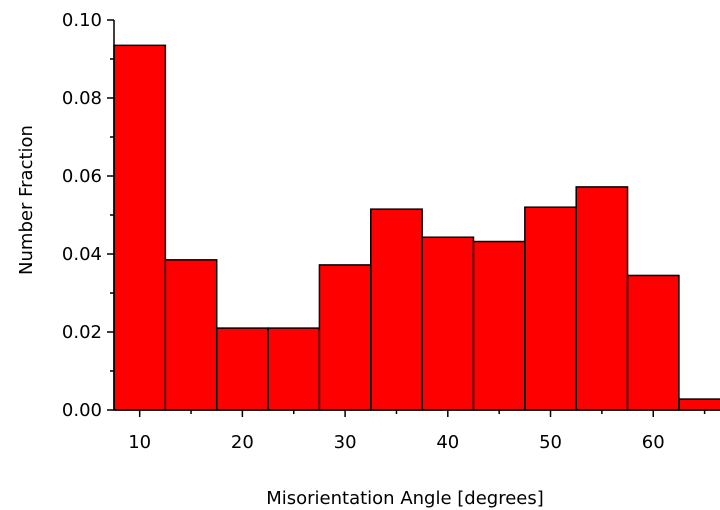  What do you see at coordinates (82, 410) in the screenshot?
I see `y-tick-label: 0.00` at bounding box center [82, 410].